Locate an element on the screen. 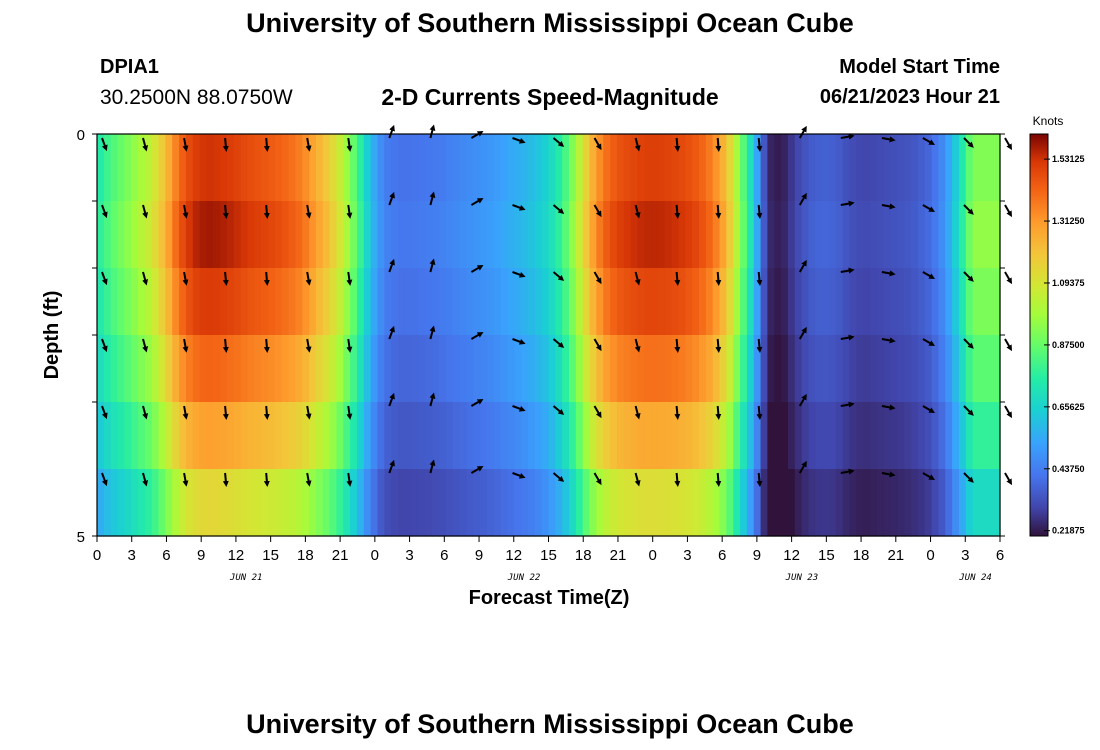 The height and width of the screenshot is (750, 1100). x-tick-label: 21 is located at coordinates (895, 555).